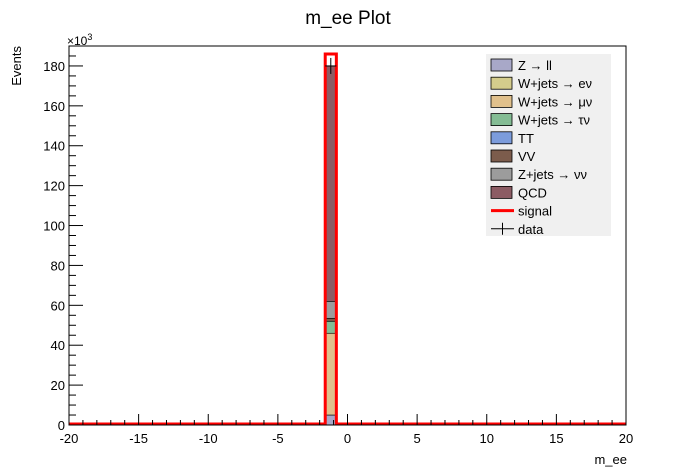 This screenshot has width=696, height=472. What do you see at coordinates (61, 425) in the screenshot?
I see `y-tick-label: 0` at bounding box center [61, 425].